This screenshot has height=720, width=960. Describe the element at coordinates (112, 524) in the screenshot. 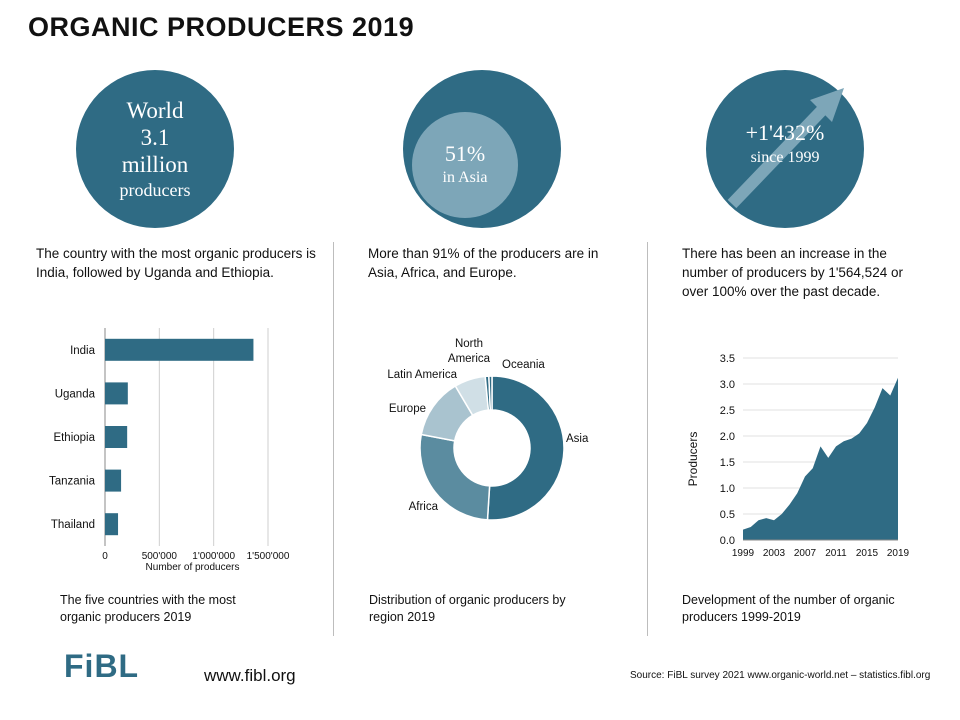

I see `bar-thailand` at that location.